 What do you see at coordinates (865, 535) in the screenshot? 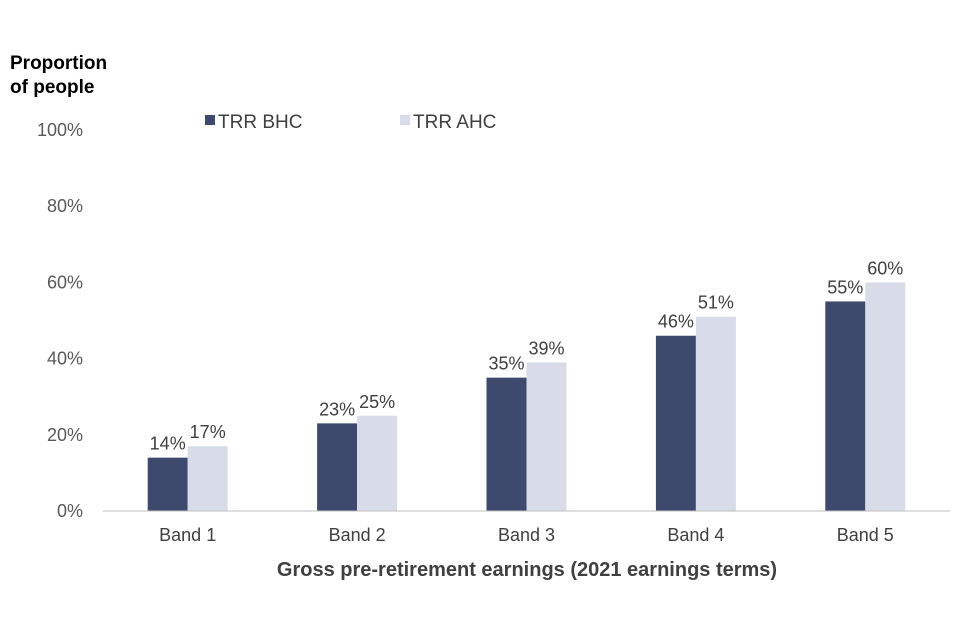
I see `category-label: Band 5` at bounding box center [865, 535].